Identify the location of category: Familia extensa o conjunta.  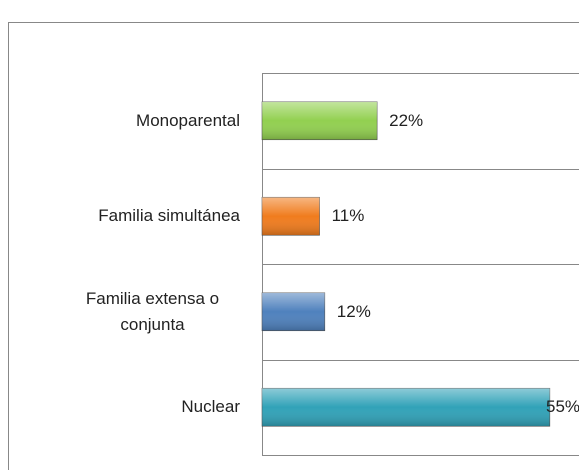
(125, 312).